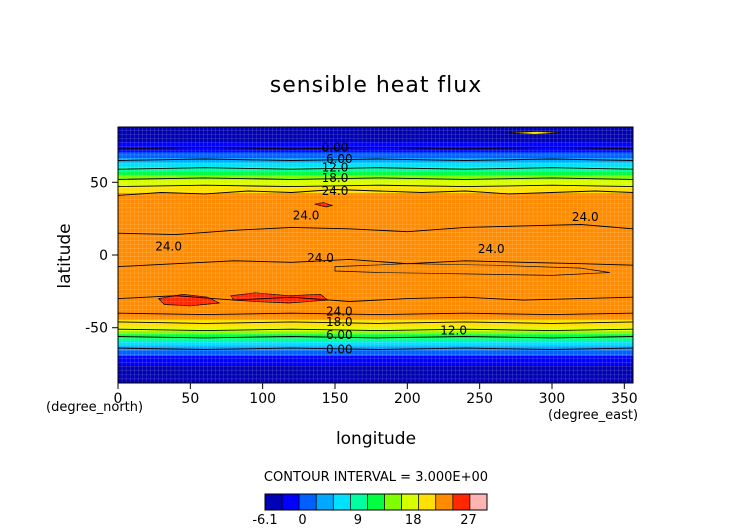 This screenshot has height=532, width=752. What do you see at coordinates (302, 520) in the screenshot?
I see `colorbar-tick-label: 0` at bounding box center [302, 520].